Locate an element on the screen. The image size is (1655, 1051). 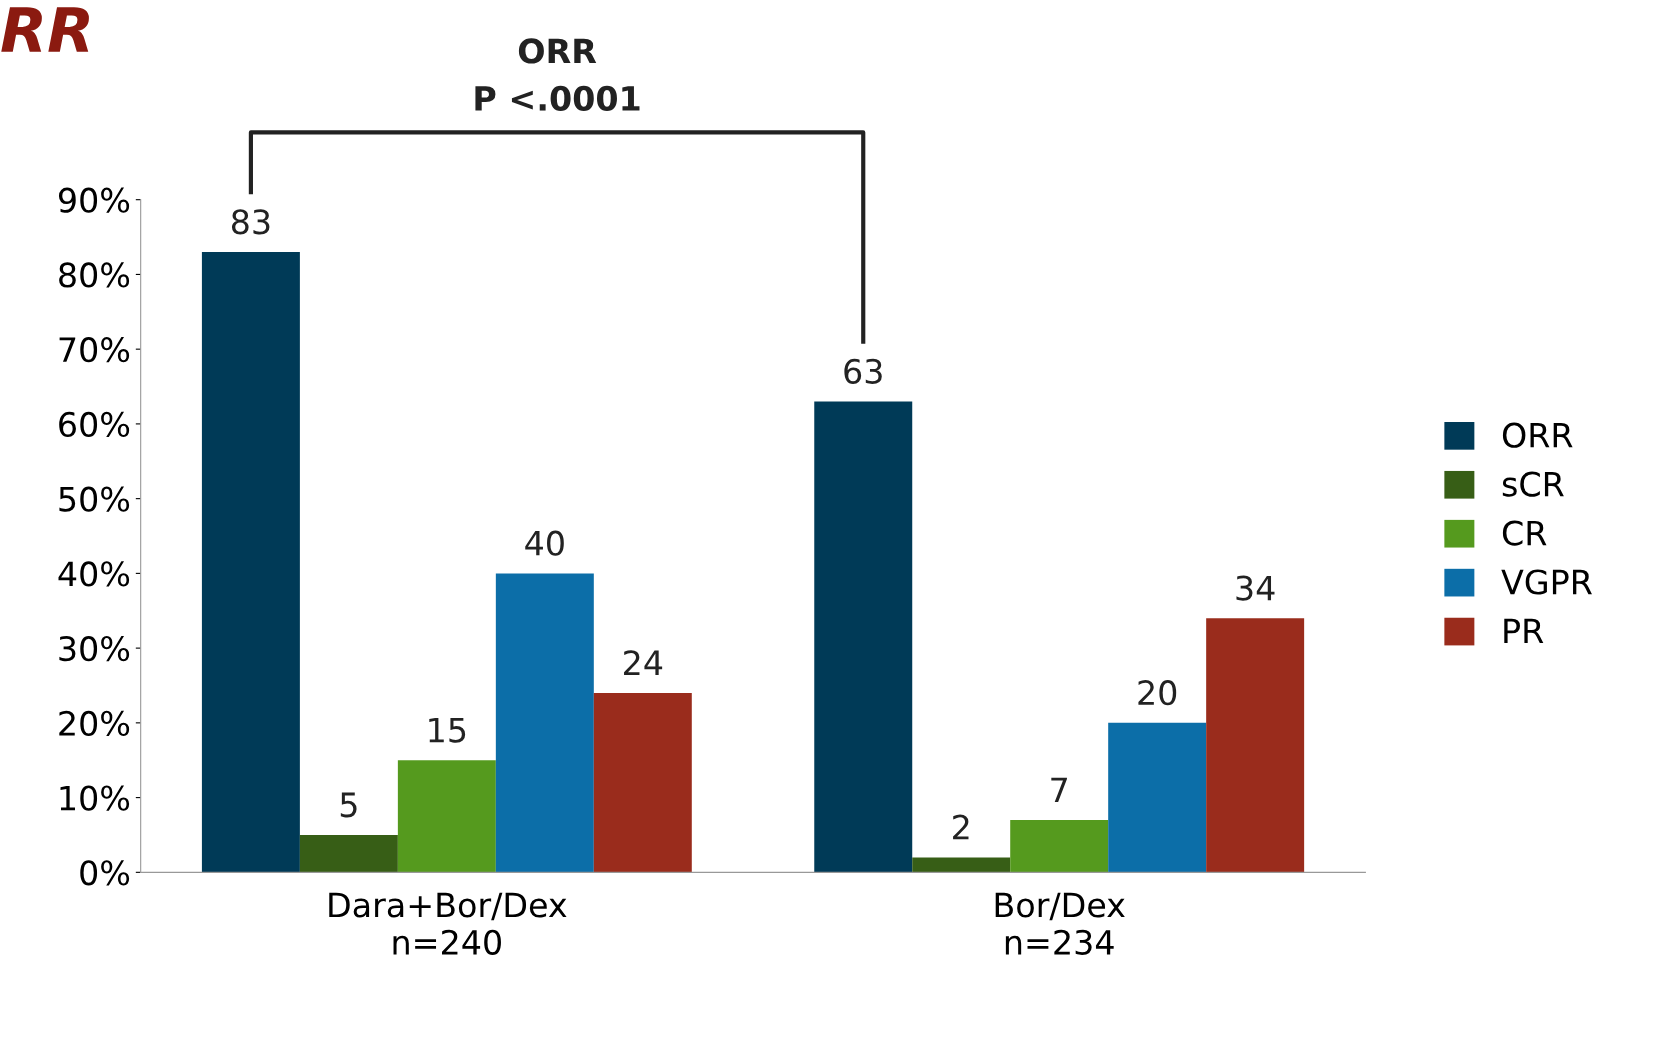
legend-label: PR is located at coordinates (1524, 631).